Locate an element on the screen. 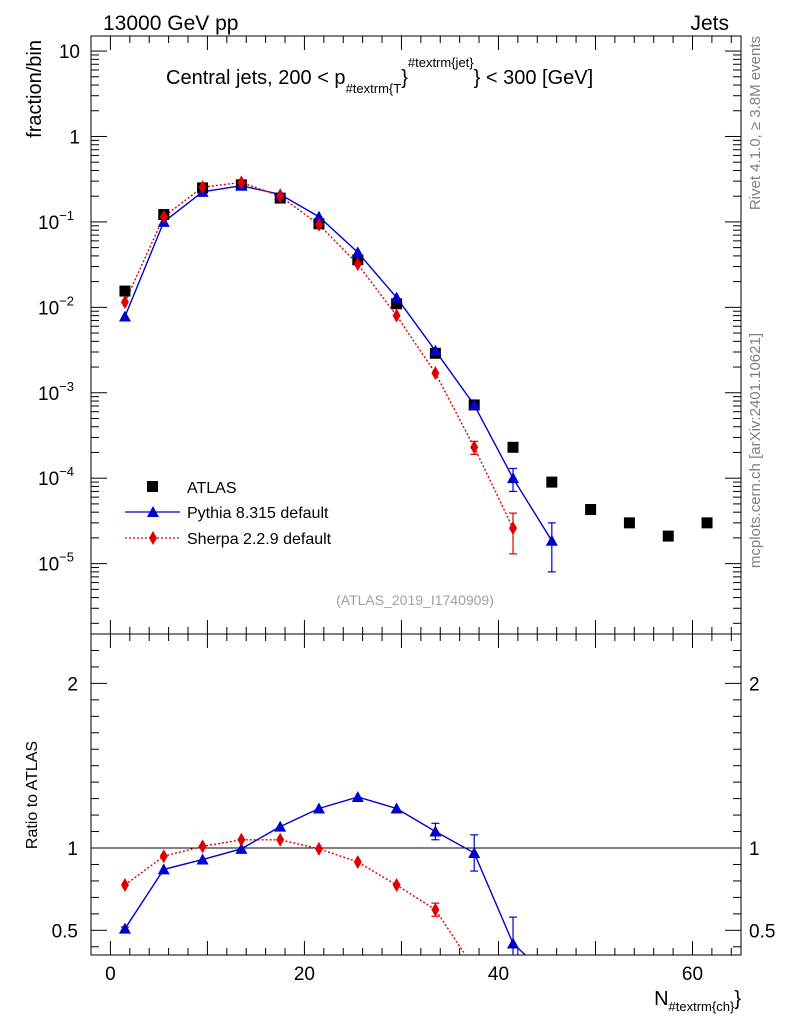 The image size is (786, 1024). x-tick-labels: 0 20 40 60 is located at coordinates (404, 974).